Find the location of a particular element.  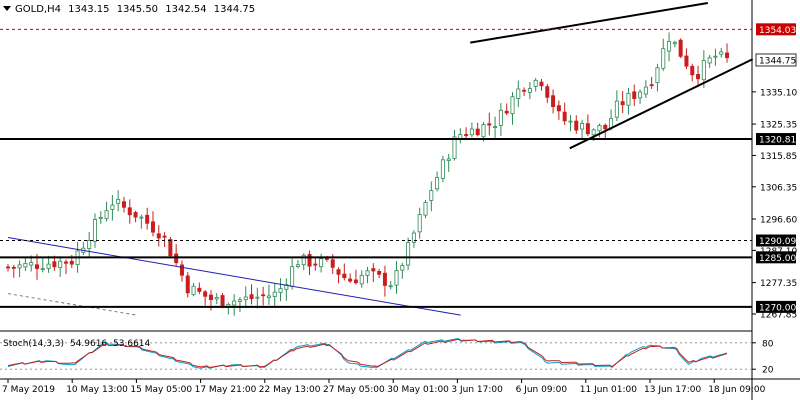

price-tick-label: 1315.85 is located at coordinates (778, 157).